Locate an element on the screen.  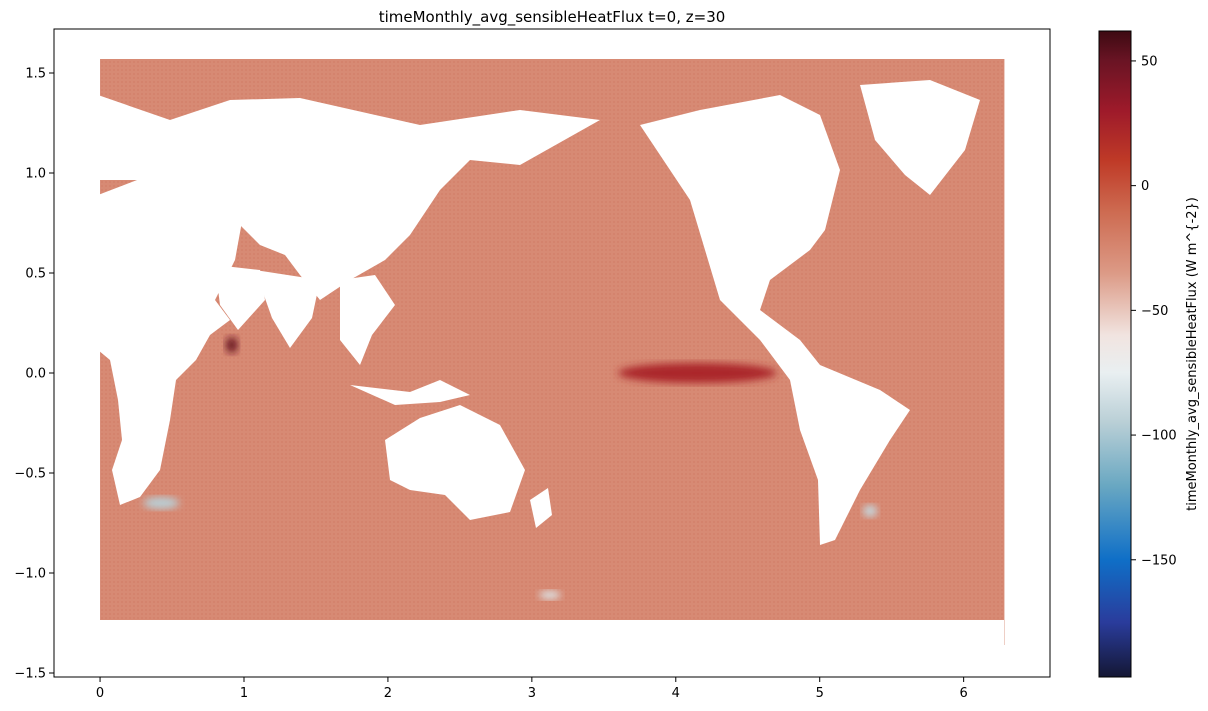
colorbar-ticks: 50 0 −50 −100 −150 is located at coordinates (1154, 311).